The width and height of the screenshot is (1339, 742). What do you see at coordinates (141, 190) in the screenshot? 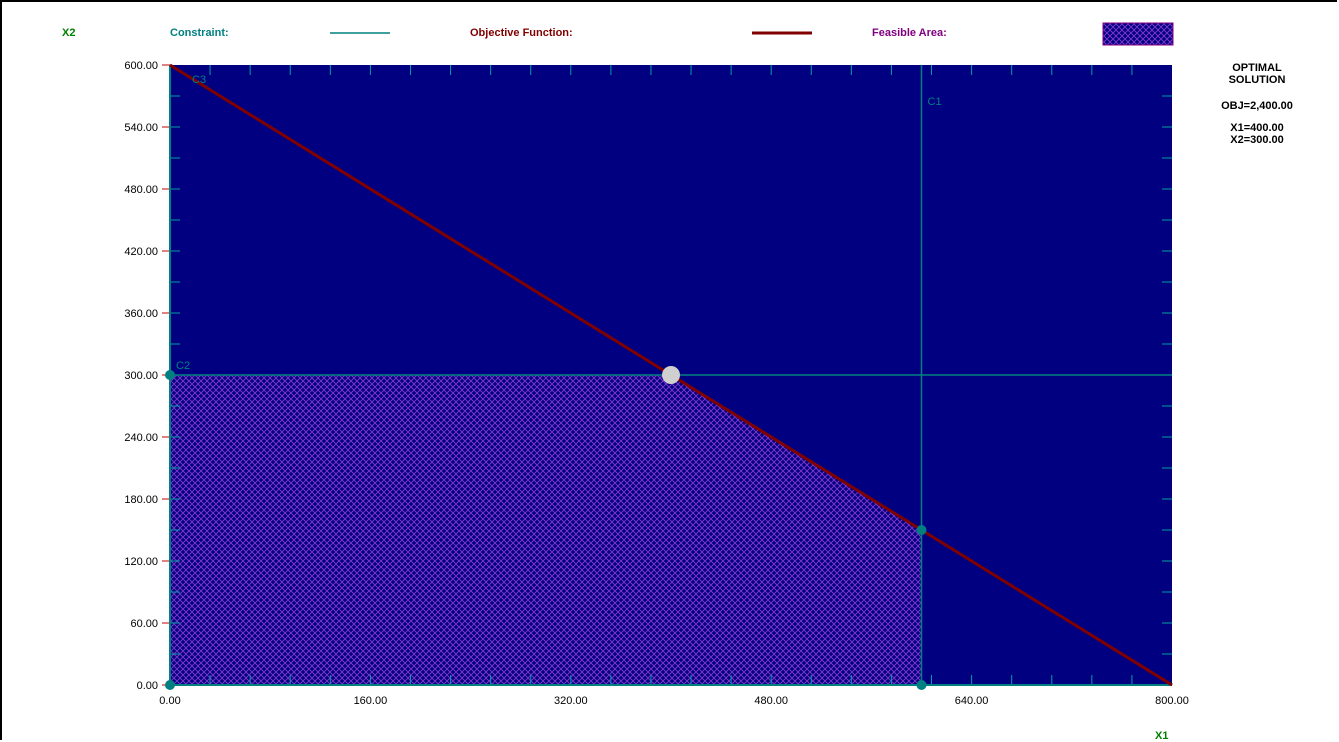
I see `y-tick-label: 480.00` at bounding box center [141, 190].